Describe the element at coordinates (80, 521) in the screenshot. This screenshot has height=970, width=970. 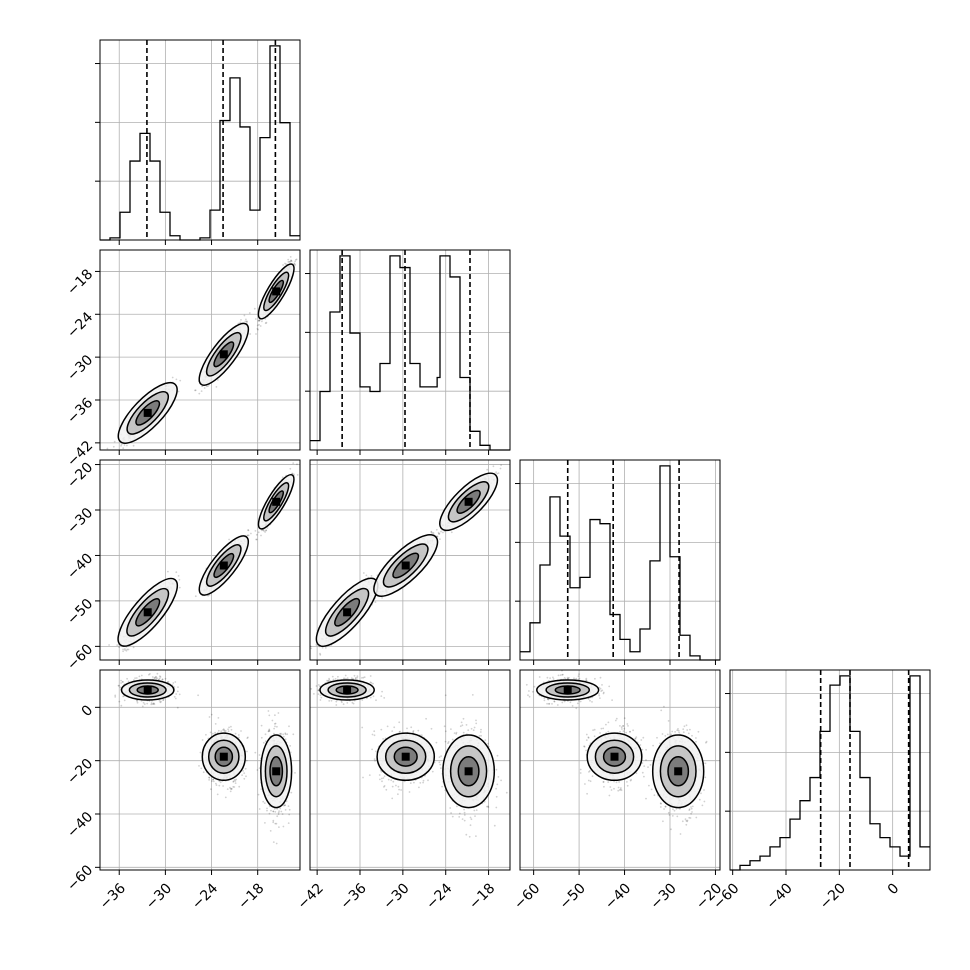
I see `y-tick-label: −30` at that location.